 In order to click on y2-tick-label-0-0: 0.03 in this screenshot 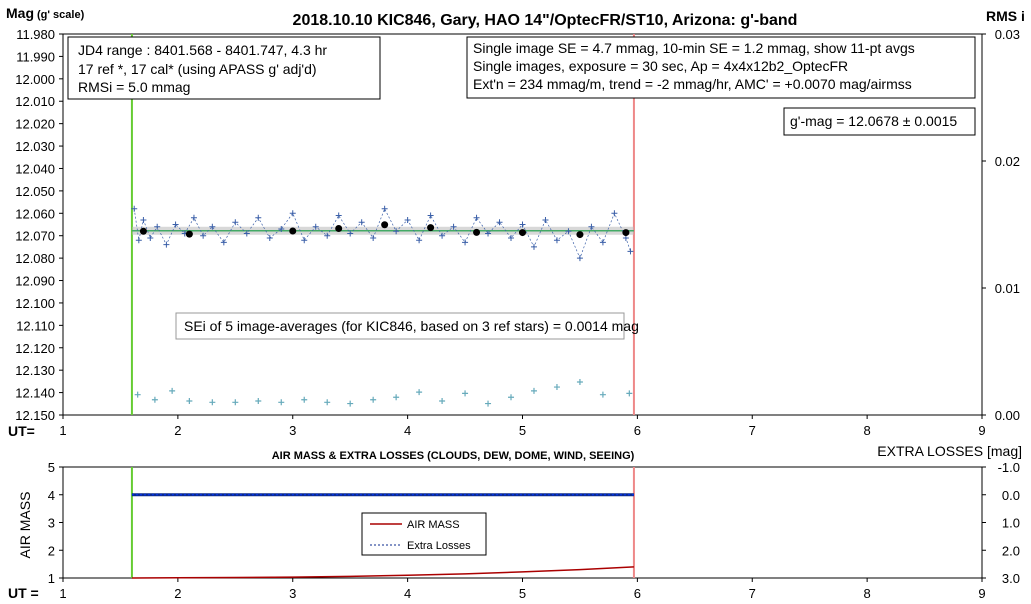, I will do `click(1007, 34)`.